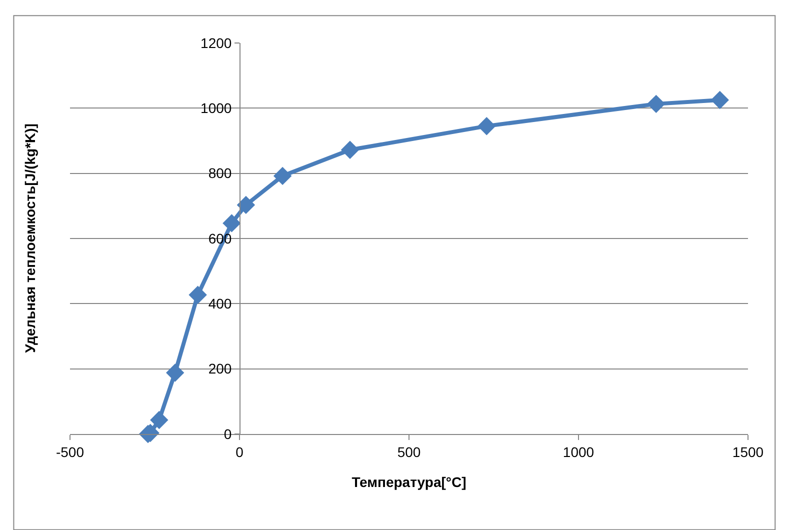 Image resolution: width=785 pixels, height=530 pixels. What do you see at coordinates (228, 434) in the screenshot?
I see `y-tick-label: 0` at bounding box center [228, 434].